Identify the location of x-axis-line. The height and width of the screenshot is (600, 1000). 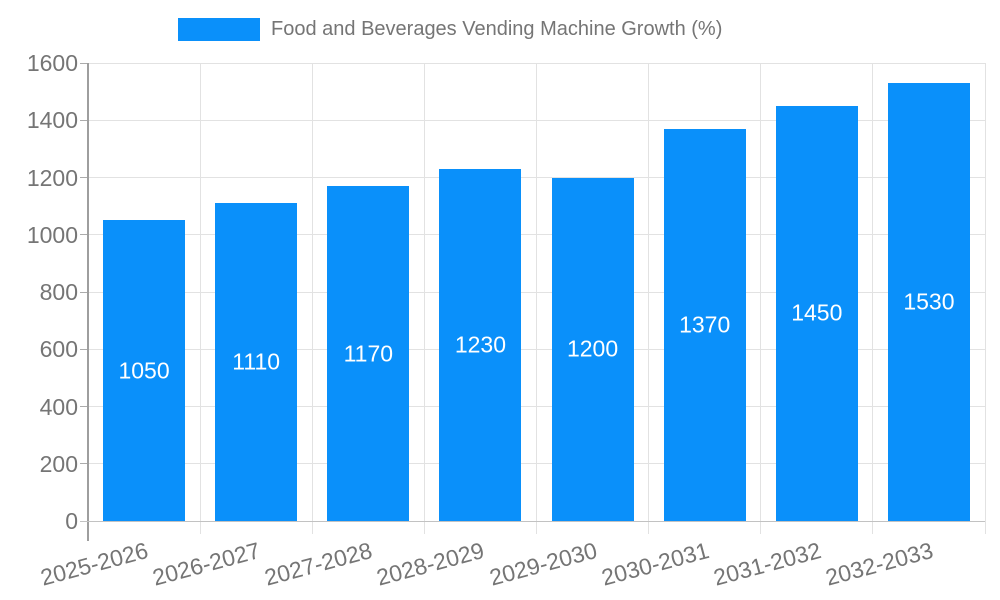
(532, 521).